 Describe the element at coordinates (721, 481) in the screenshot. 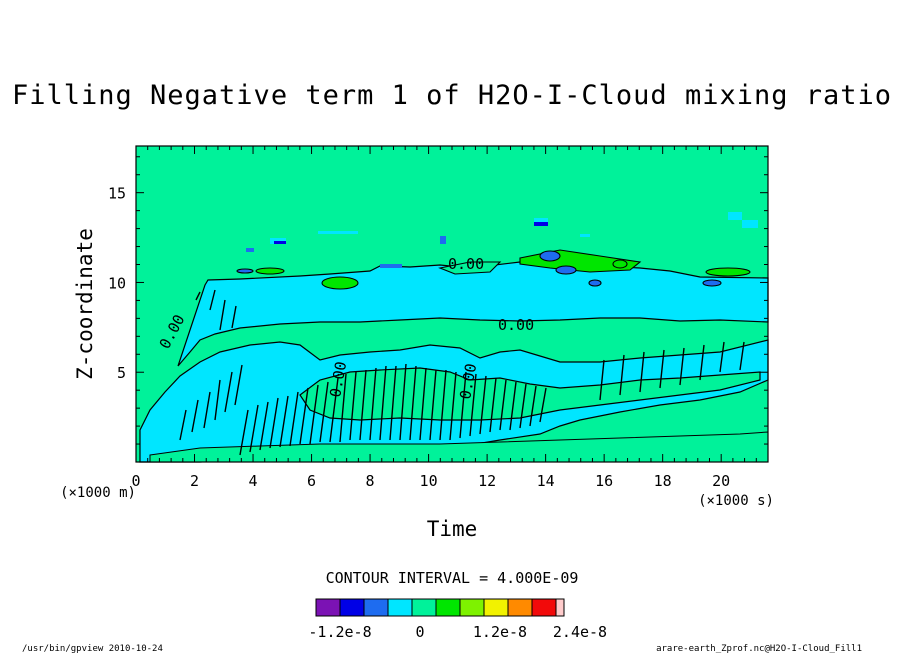

I see `x-tick-label: 20` at that location.